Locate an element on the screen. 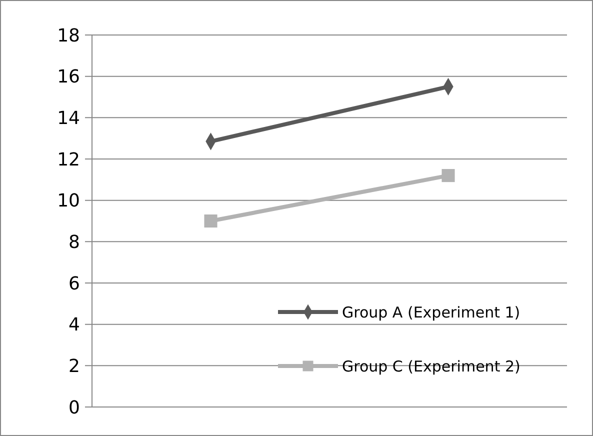  y-tick-label: 0 is located at coordinates (74, 407).